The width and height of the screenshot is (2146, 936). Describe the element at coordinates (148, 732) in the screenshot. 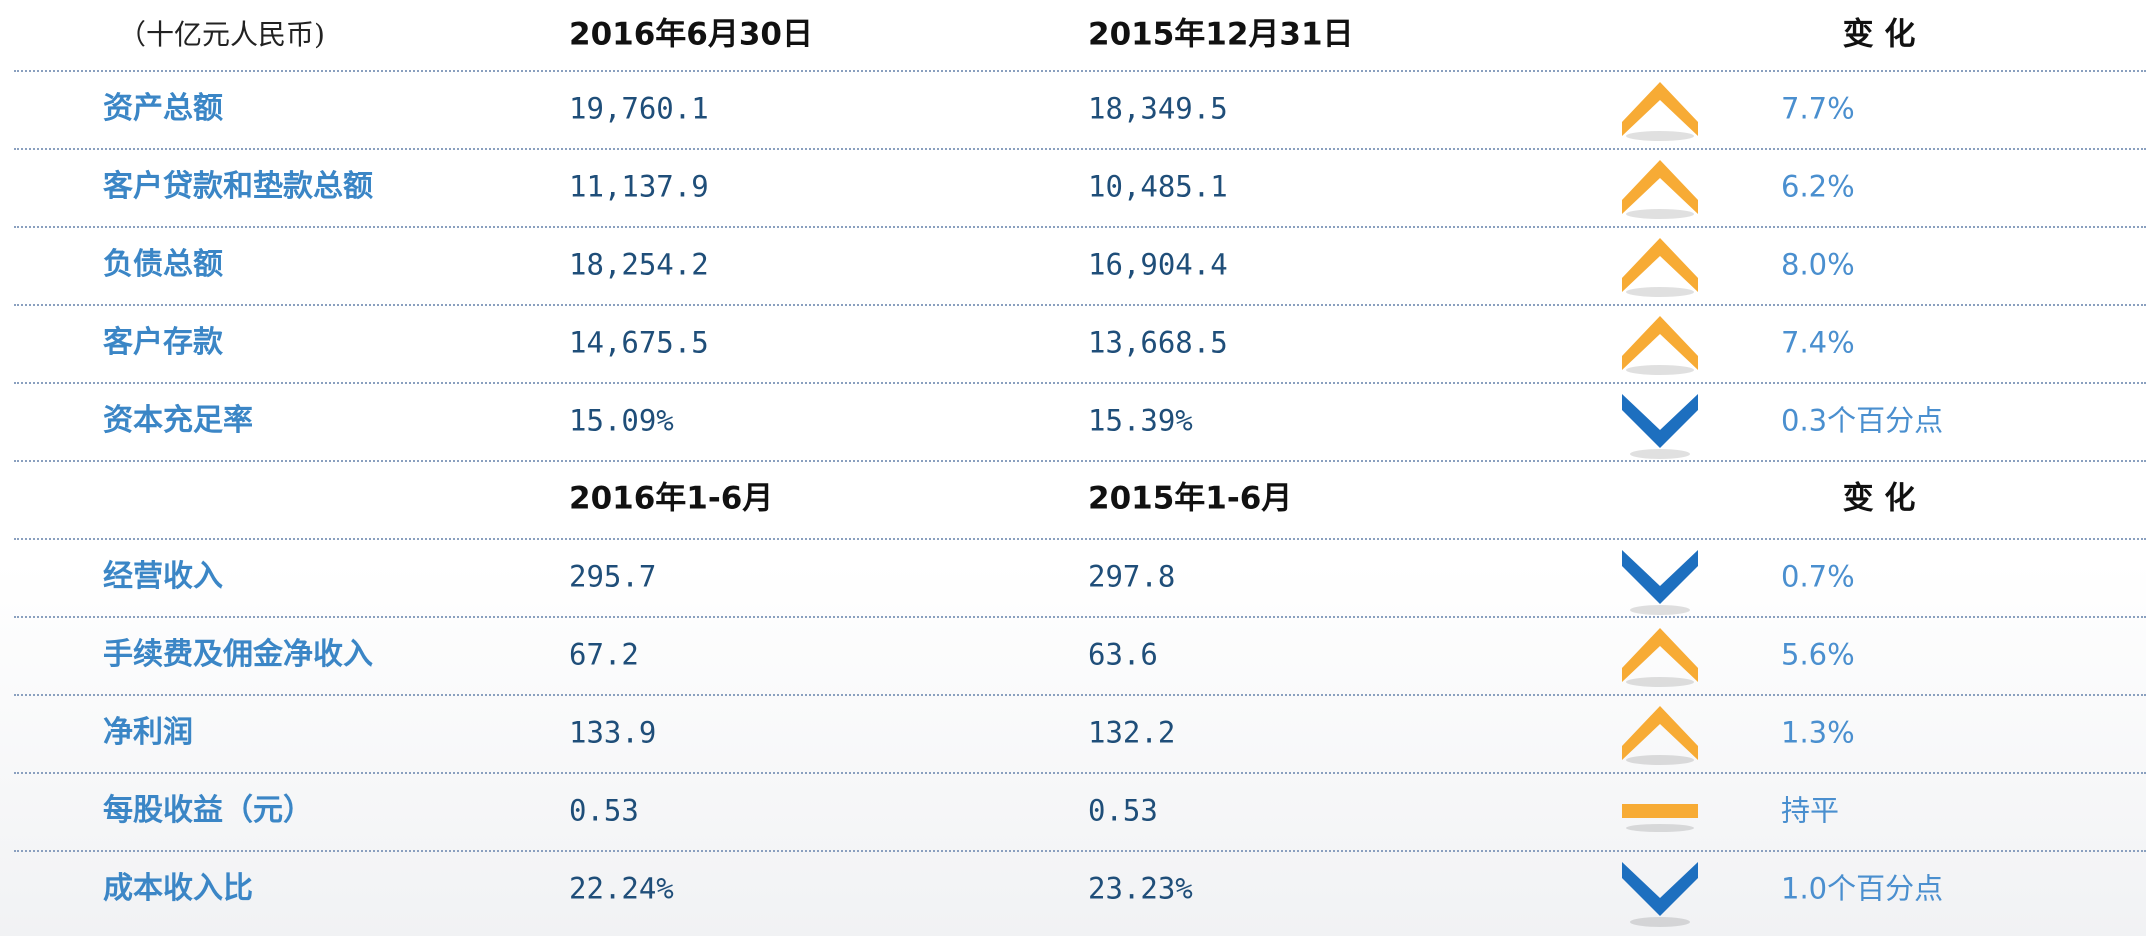

I see `row-label: 净利润` at that location.